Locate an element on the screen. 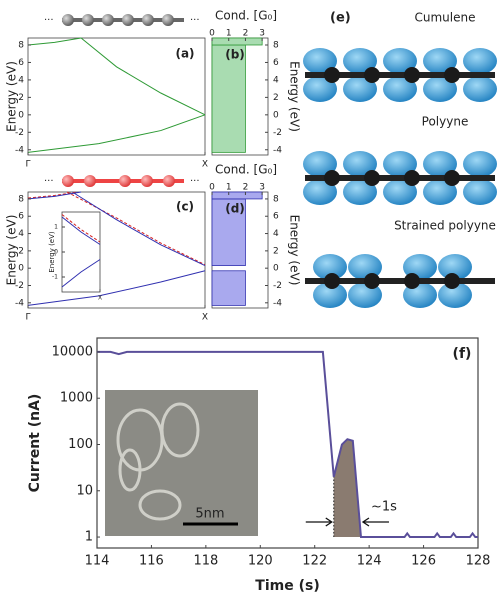 The width and height of the screenshot is (498, 604). scale-bar-label: 5nm is located at coordinates (209, 514).